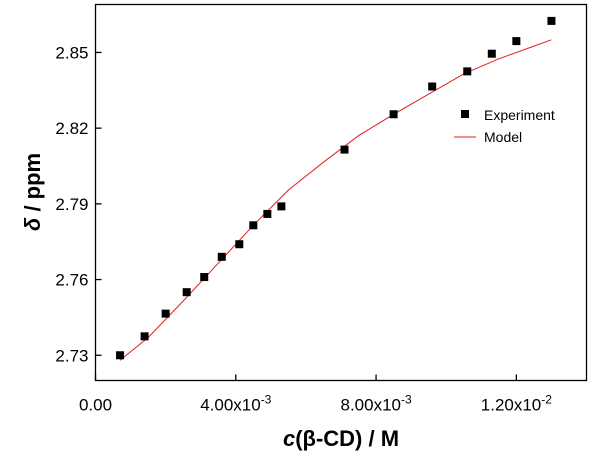 This screenshot has height=455, width=599. I want to click on y-tick-label: 2.76, so click(71, 280).